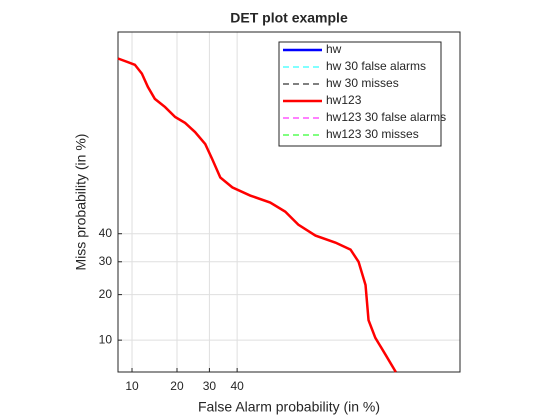 The height and width of the screenshot is (420, 560). I want to click on y-tick-label: 10, so click(106, 339).